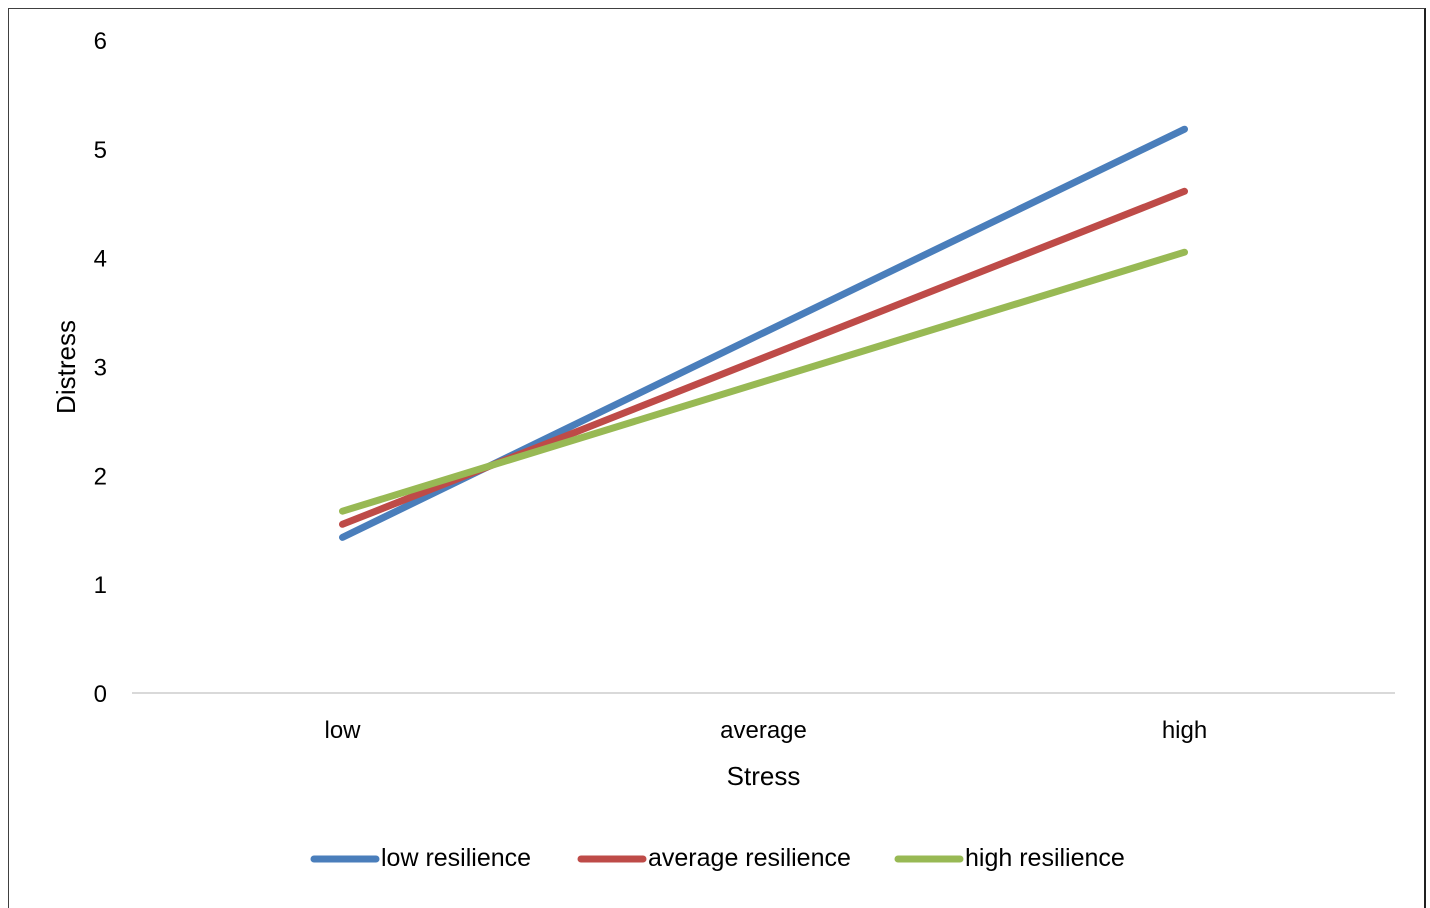  I want to click on legend-item: high resilience, so click(1009, 858).